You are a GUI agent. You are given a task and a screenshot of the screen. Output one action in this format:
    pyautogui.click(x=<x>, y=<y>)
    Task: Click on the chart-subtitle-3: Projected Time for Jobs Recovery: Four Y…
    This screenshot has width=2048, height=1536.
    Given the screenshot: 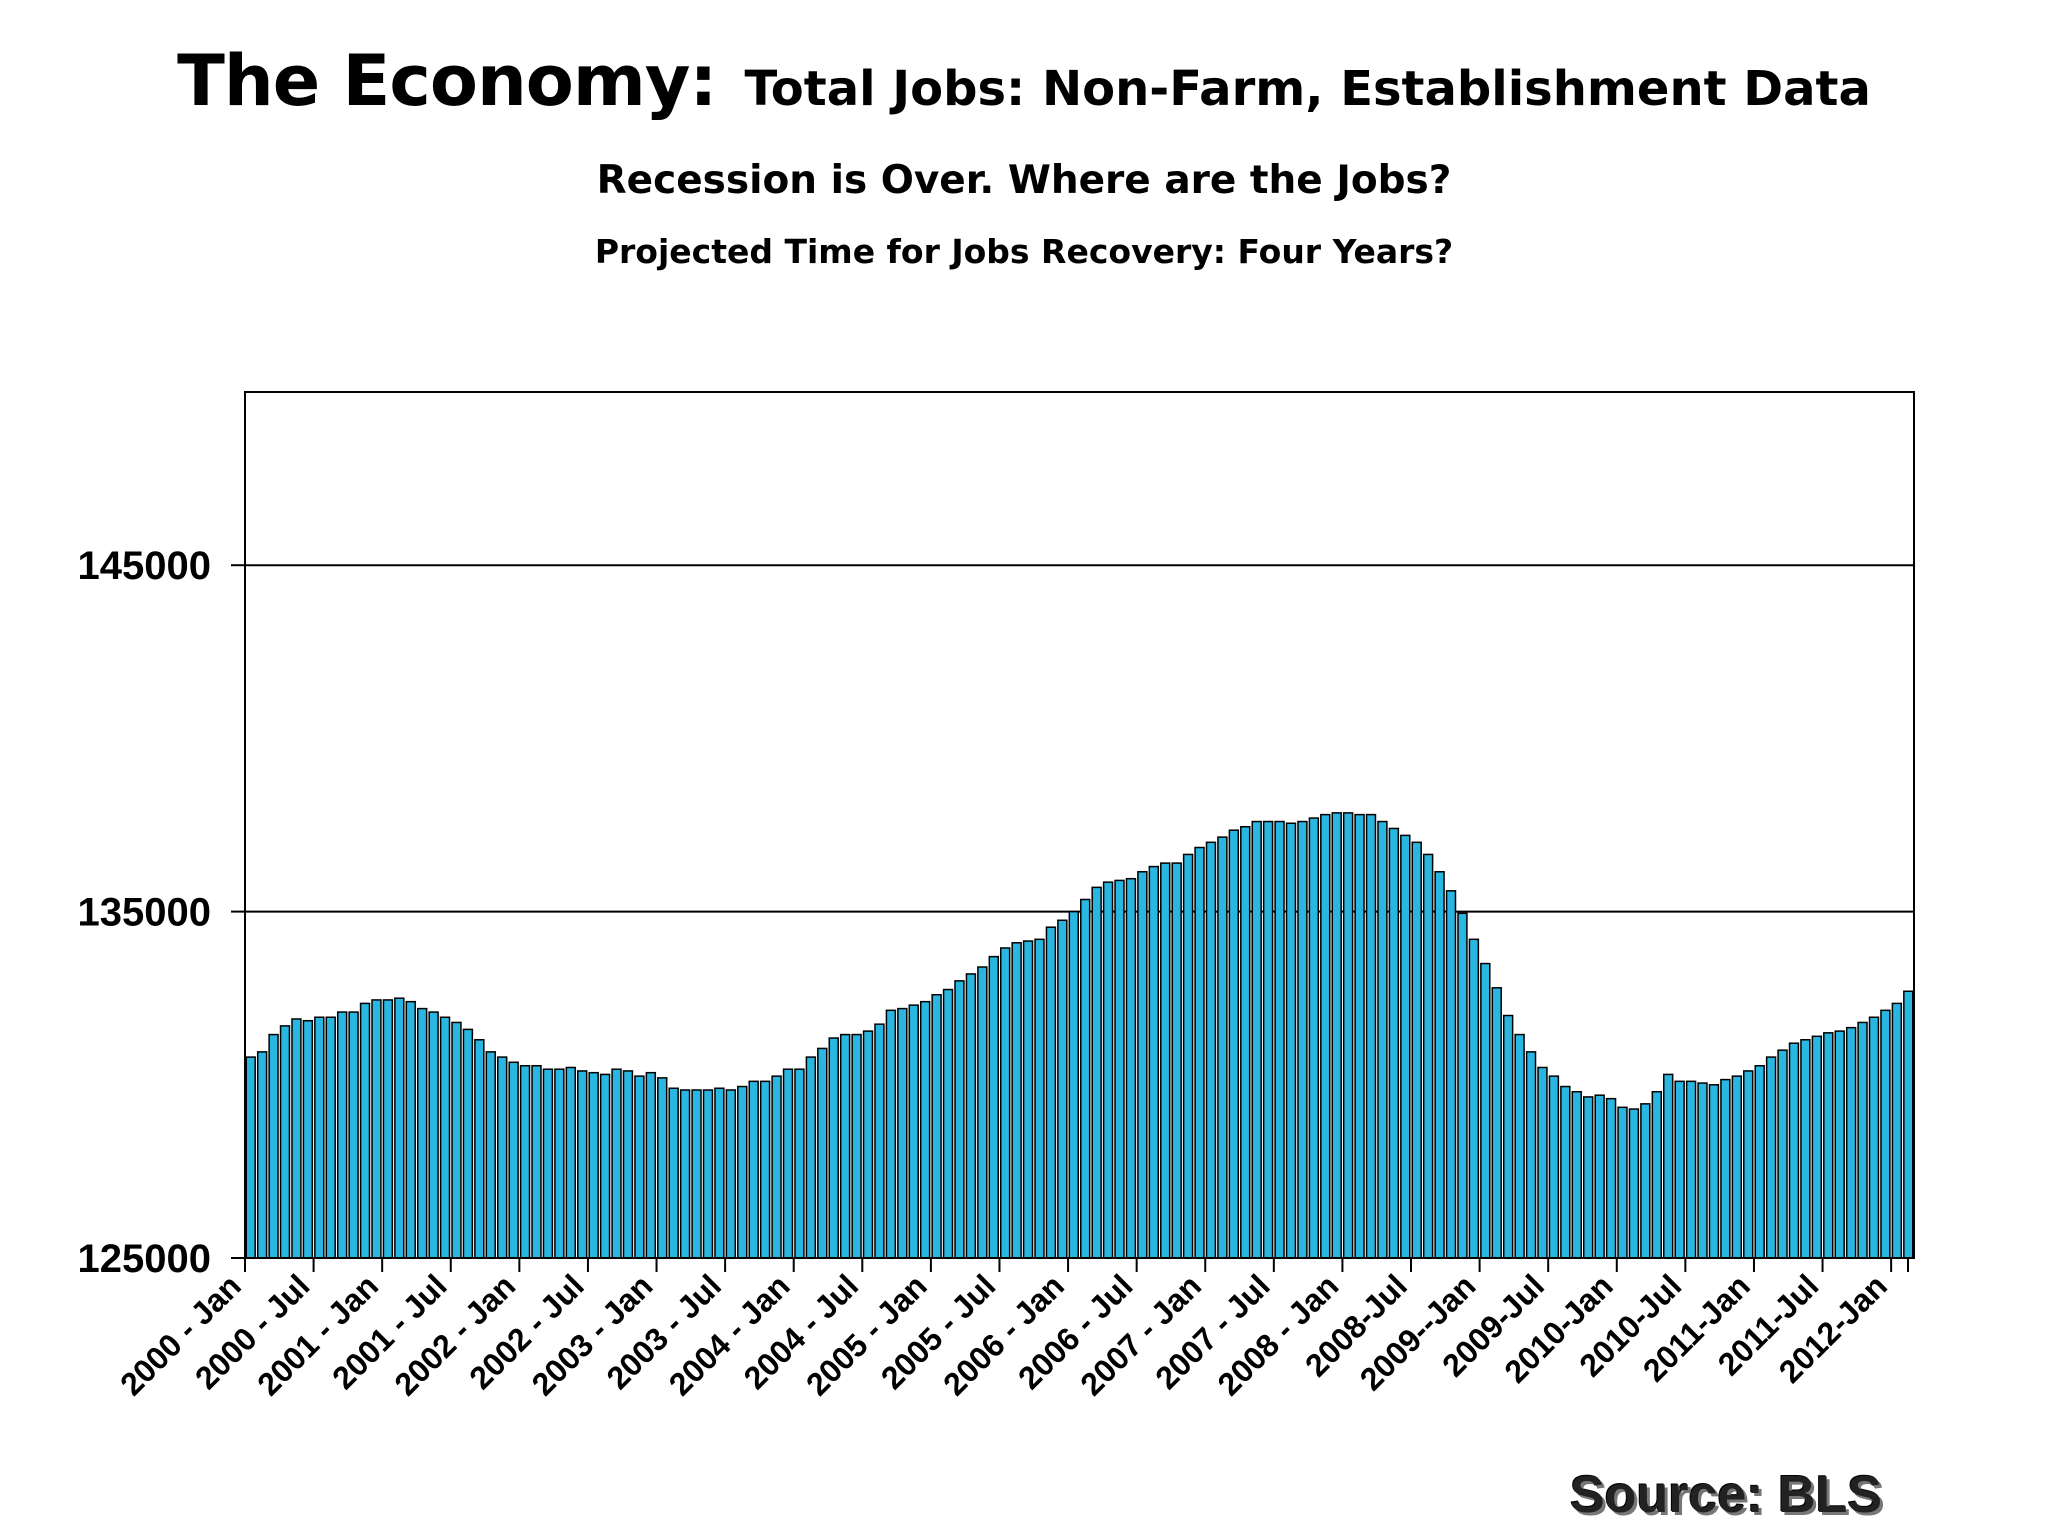 What is the action you would take?
    pyautogui.click(x=1024, y=251)
    